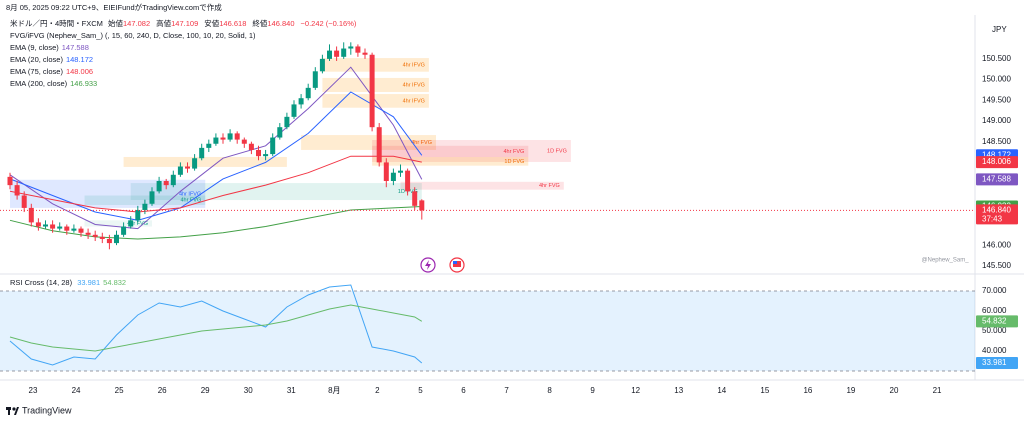 The height and width of the screenshot is (423, 1024). What do you see at coordinates (996, 99) in the screenshot?
I see `y-tick-label: 149.500` at bounding box center [996, 99].